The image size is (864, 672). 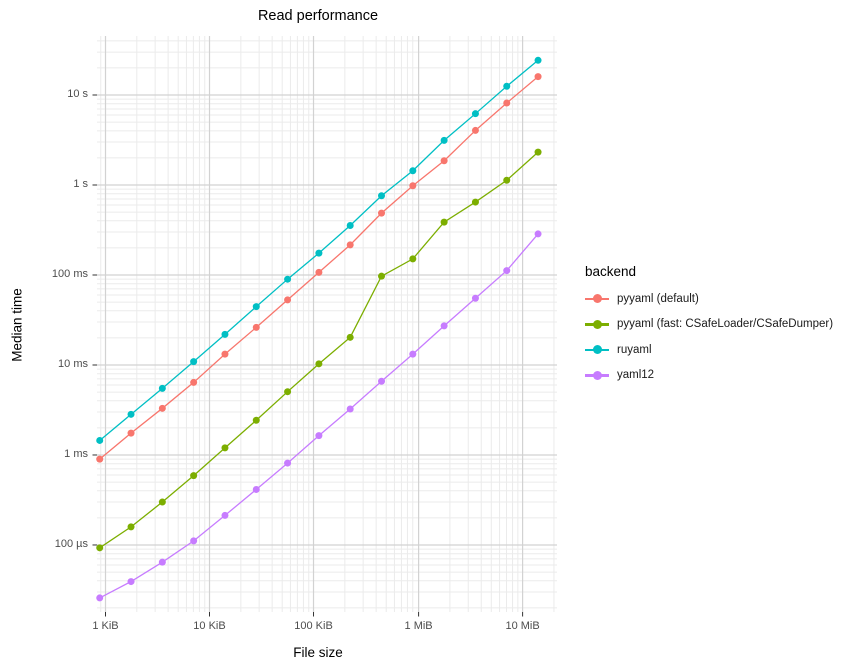 What do you see at coordinates (80, 183) in the screenshot?
I see `y-tick-label: 1 s` at bounding box center [80, 183].